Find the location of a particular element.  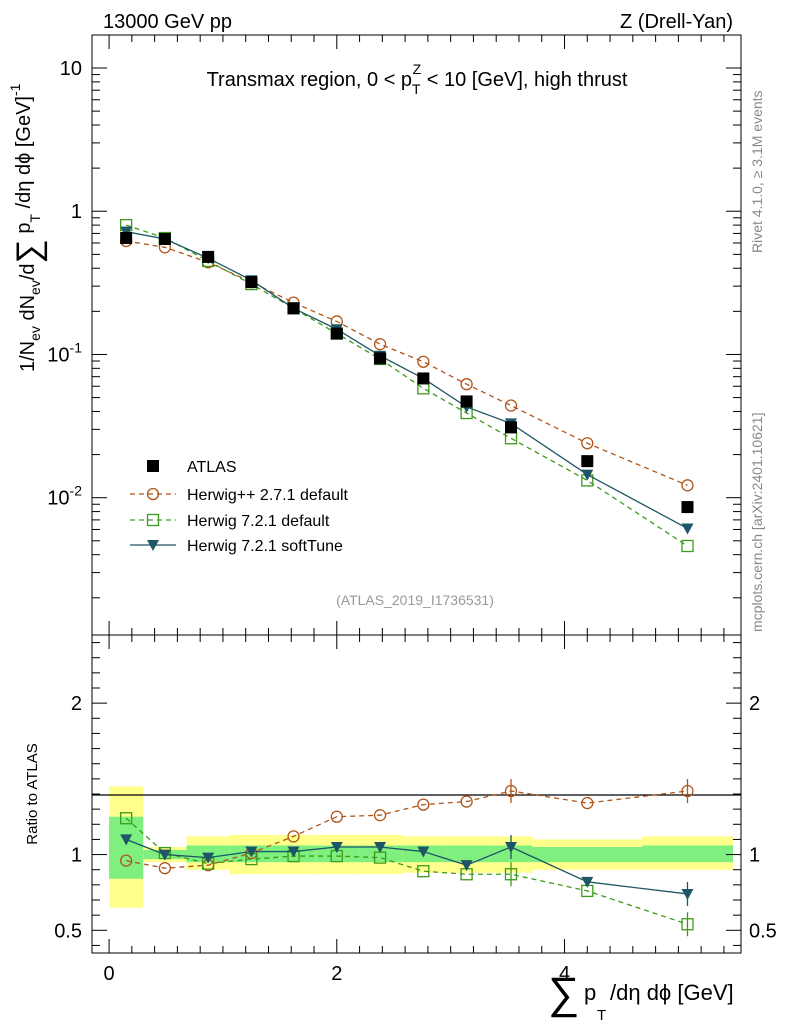

legend-label-herwig-7-2-1-softtune: Herwig 7.2.1 softTune is located at coordinates (265, 546).